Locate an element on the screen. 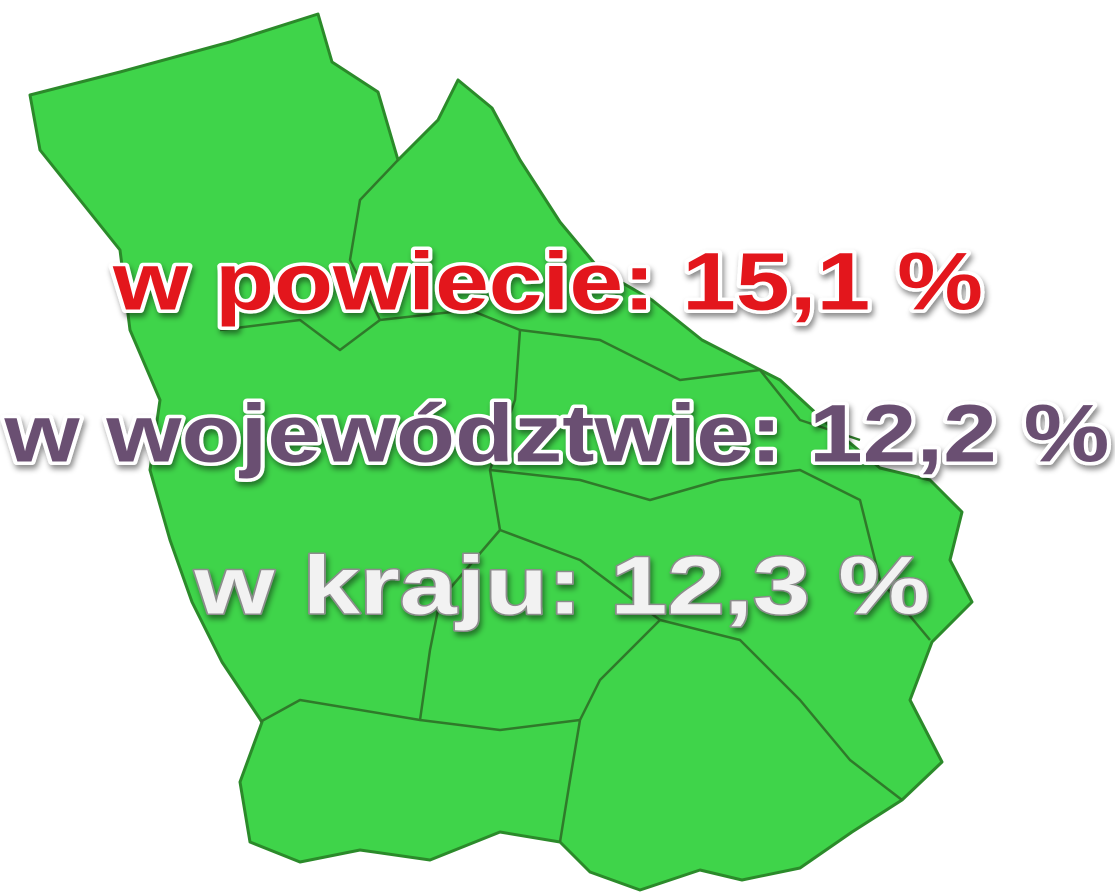  voivodeship-rate: w województwie: 12,2 % is located at coordinates (556, 434).